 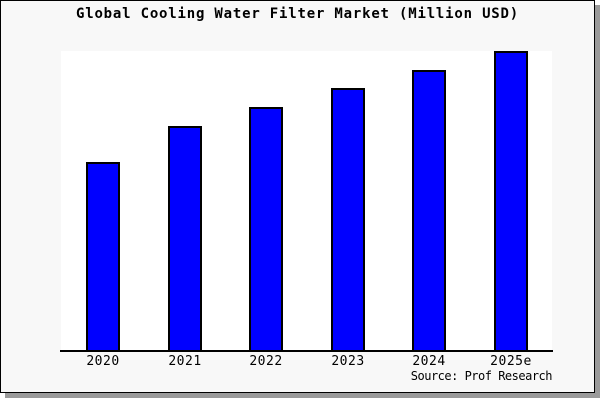 What do you see at coordinates (103, 256) in the screenshot?
I see `bar-2020` at bounding box center [103, 256].